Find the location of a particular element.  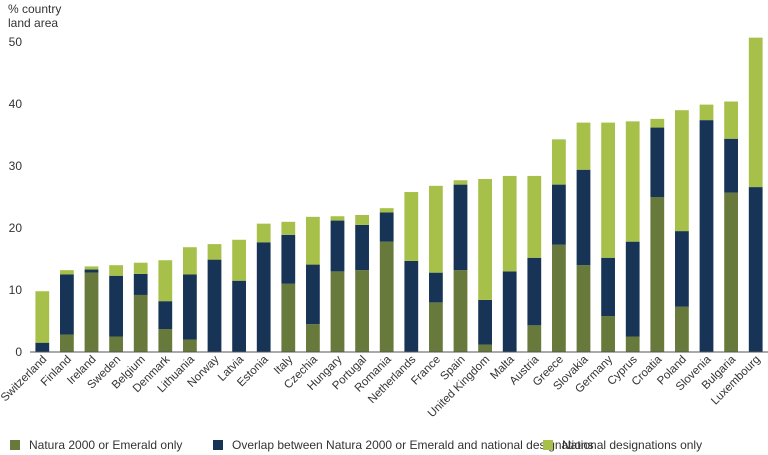

y-tick-label: 40 is located at coordinates (16, 104).